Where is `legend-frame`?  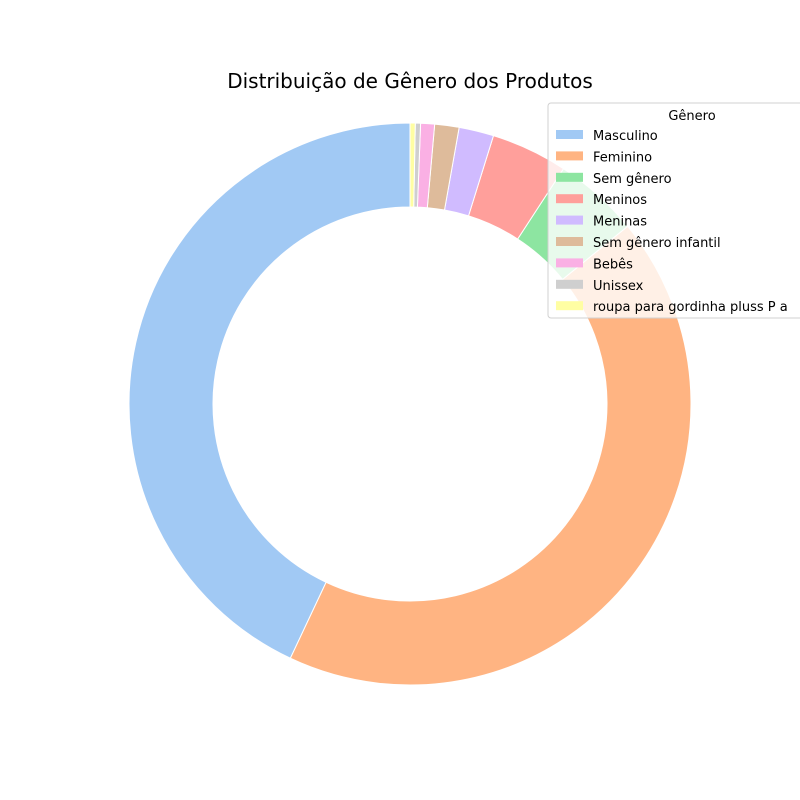
legend-frame is located at coordinates (673, 210).